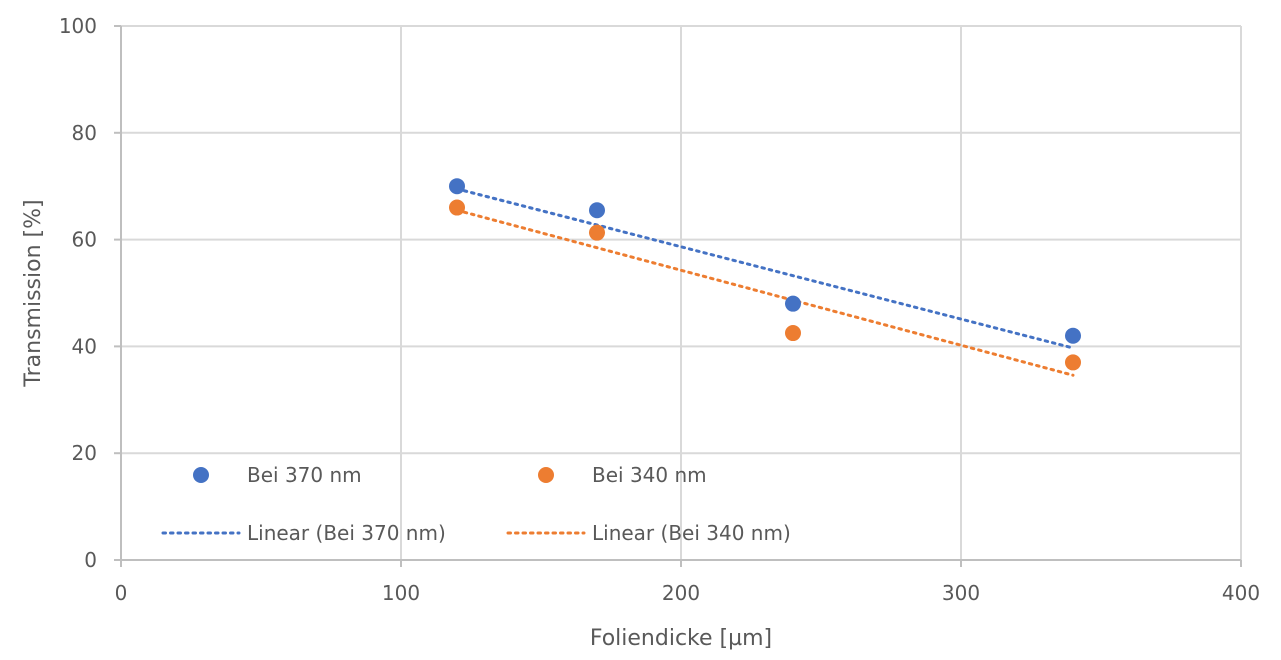  I want to click on legend-label-linear-340: Linear (Bei 340 nm), so click(691, 533).